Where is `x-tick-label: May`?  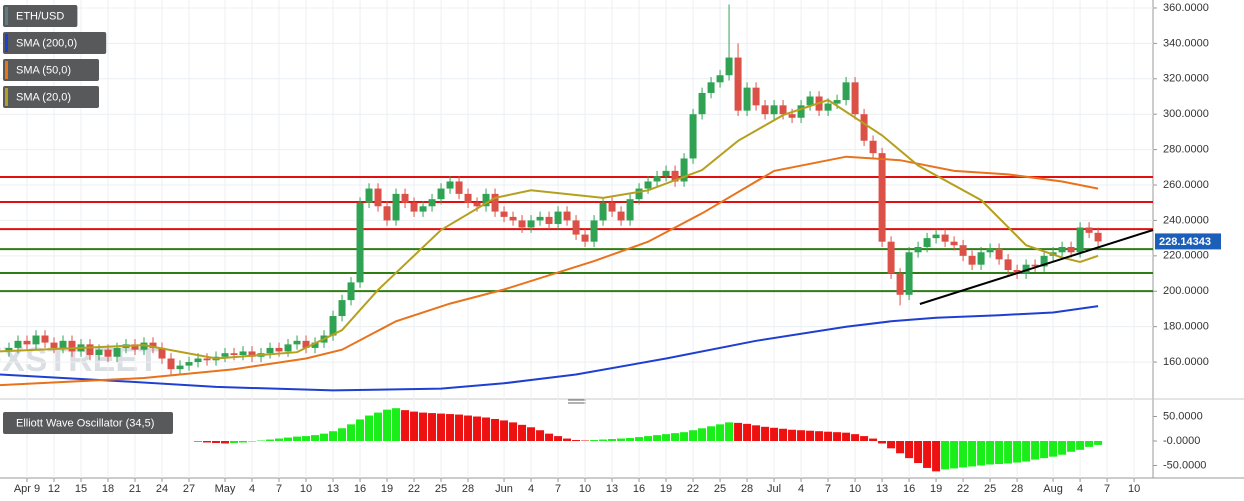
x-tick-label: May is located at coordinates (225, 489).